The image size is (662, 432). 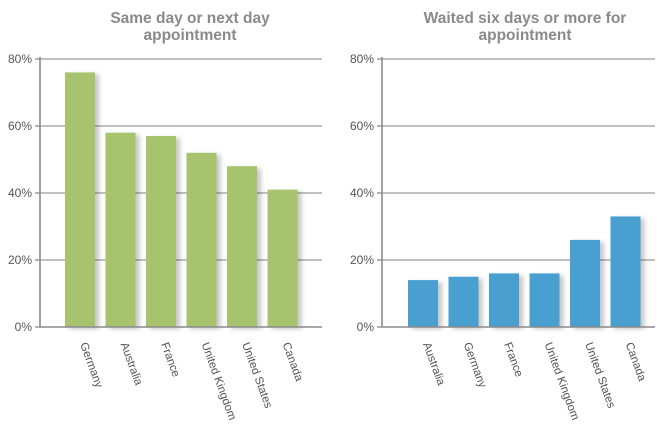 What do you see at coordinates (362, 193) in the screenshot?
I see `right-y-tick-label: 40%` at bounding box center [362, 193].